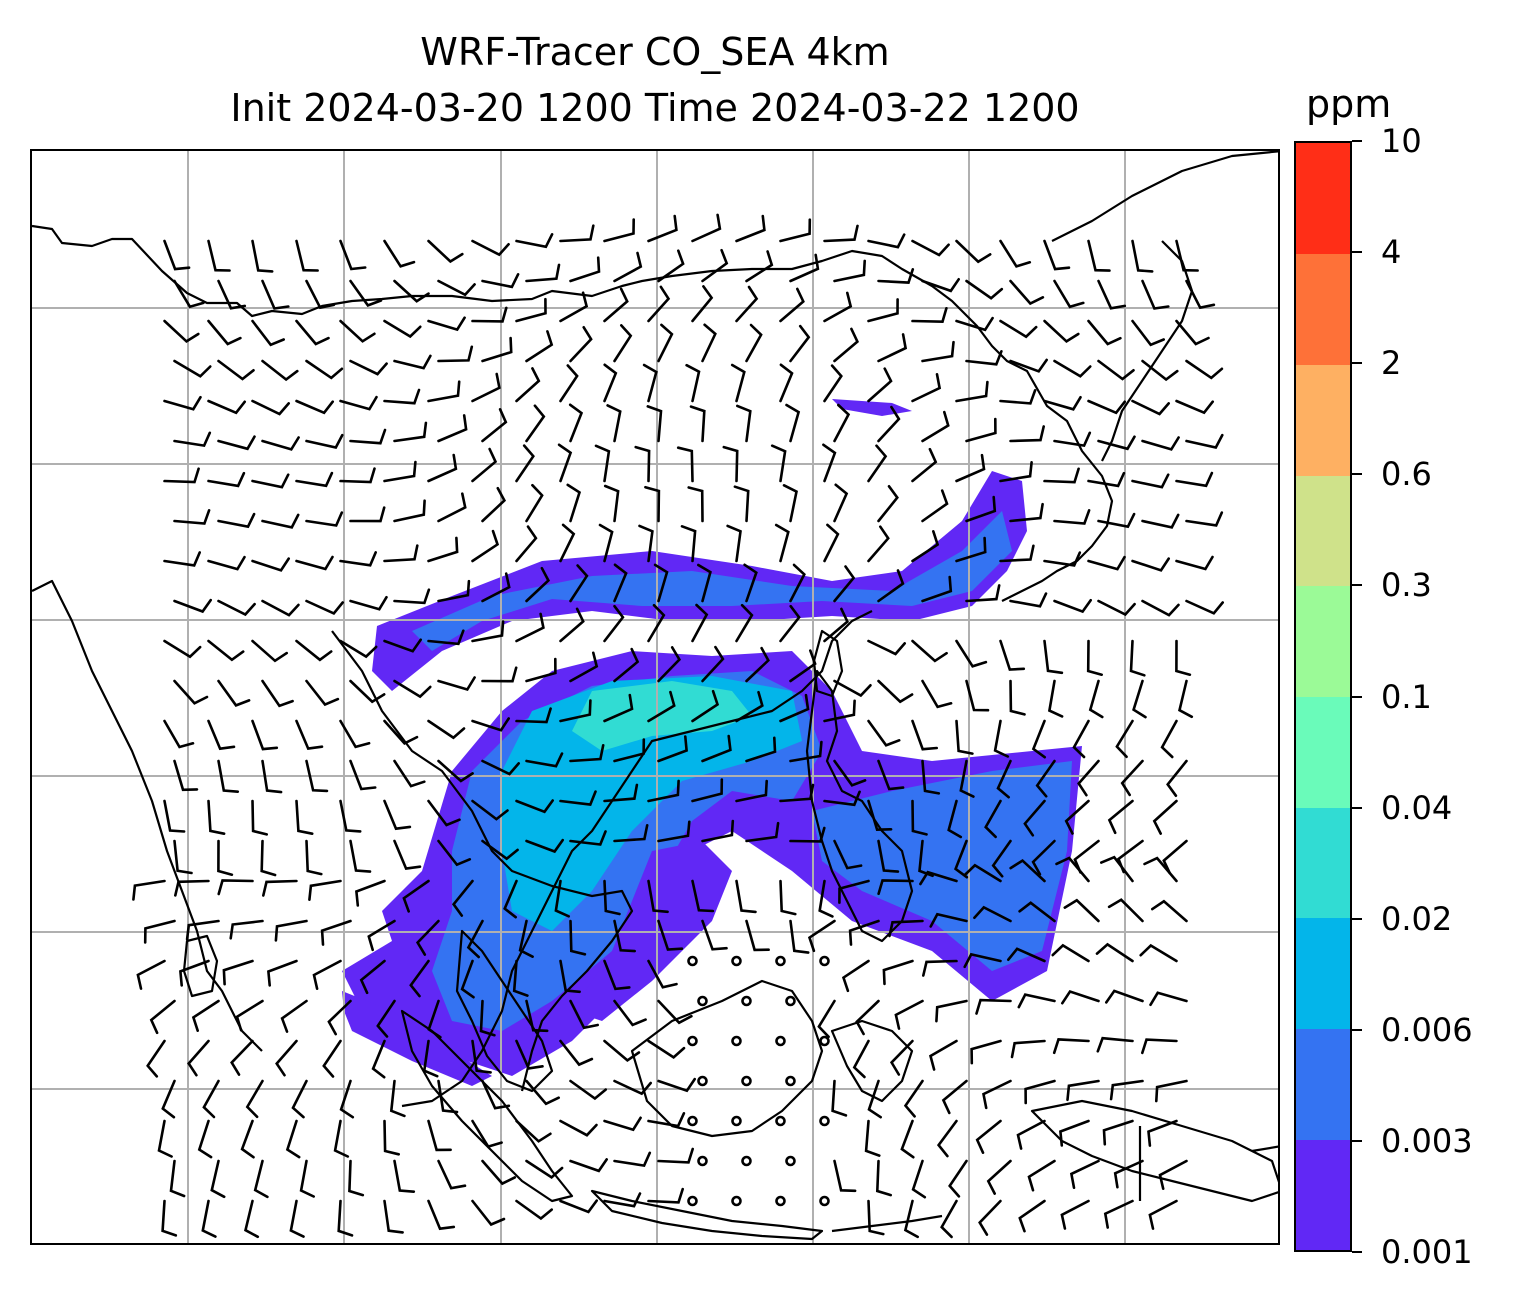  What do you see at coordinates (712, 581) in the screenshot?
I see `plume-north-inner` at bounding box center [712, 581].